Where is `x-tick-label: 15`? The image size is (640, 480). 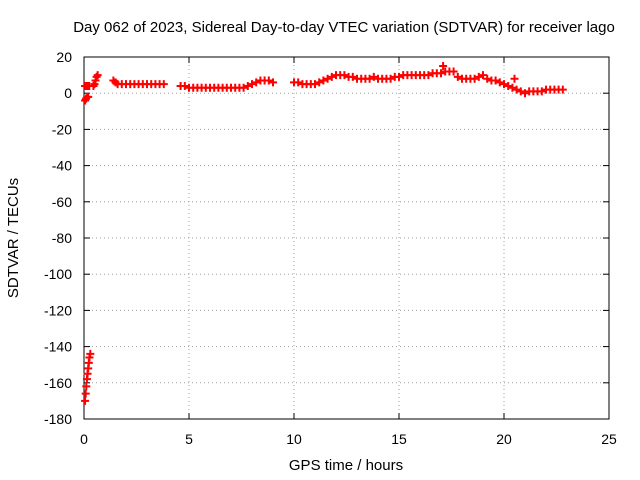 x-tick-label: 15 is located at coordinates (399, 439).